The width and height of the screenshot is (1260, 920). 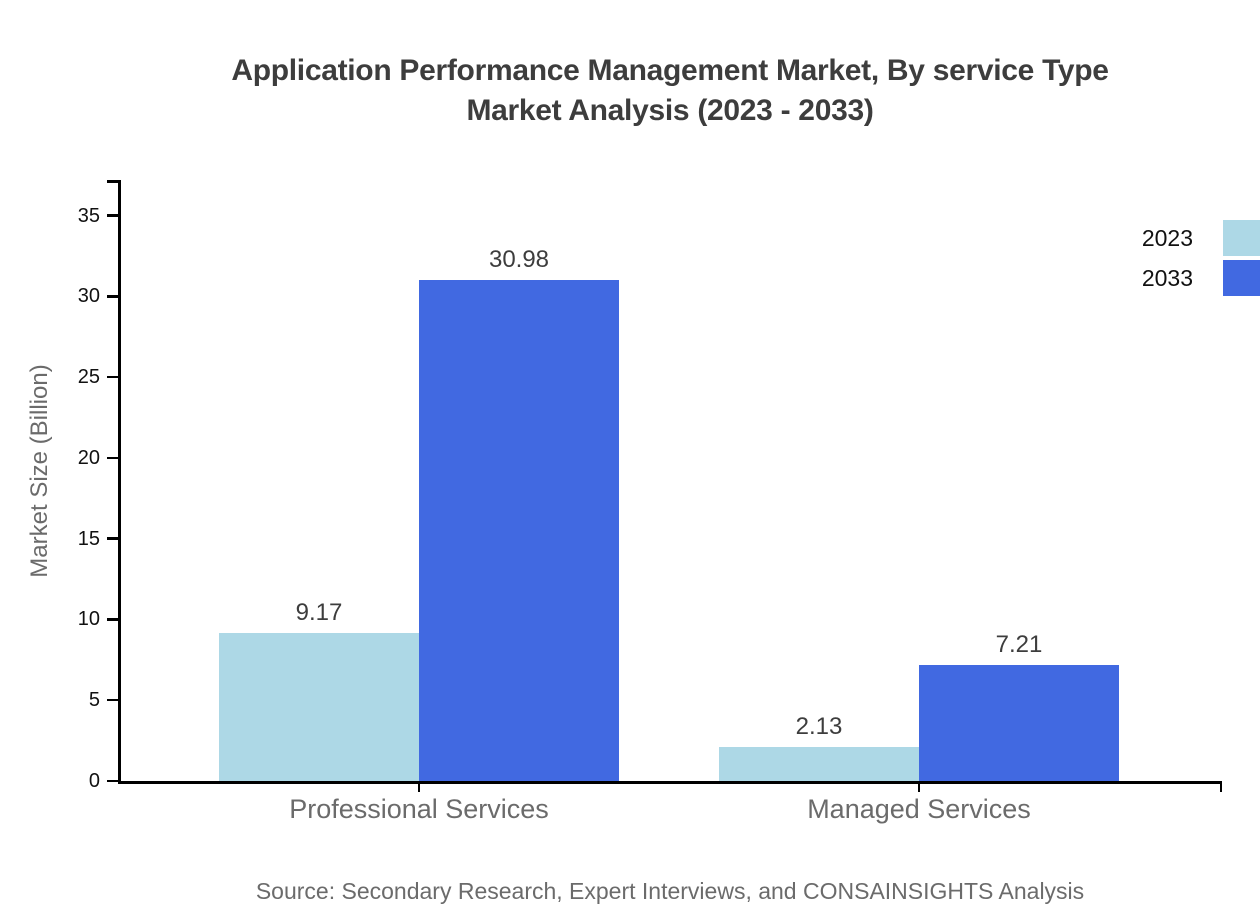 What do you see at coordinates (119, 482) in the screenshot?
I see `y-axis-spine` at bounding box center [119, 482].